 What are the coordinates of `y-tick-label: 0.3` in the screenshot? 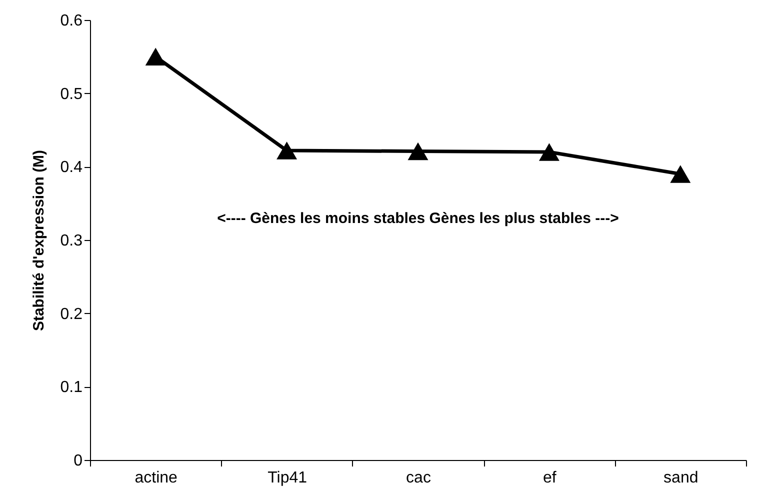 It's located at (71, 241).